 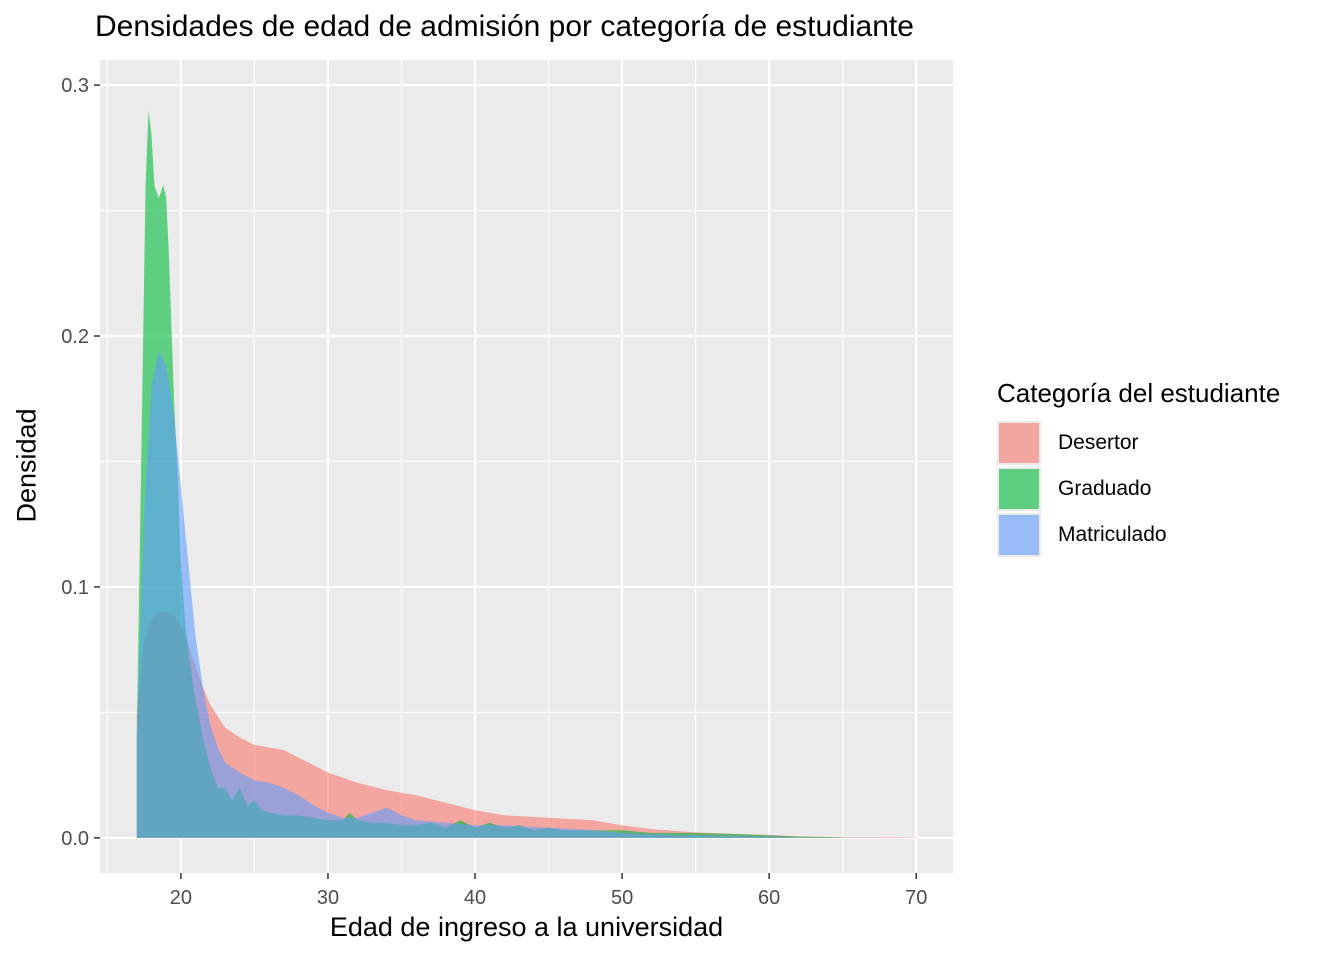 I want to click on y-tick-label: 0.2, so click(x=75, y=337).